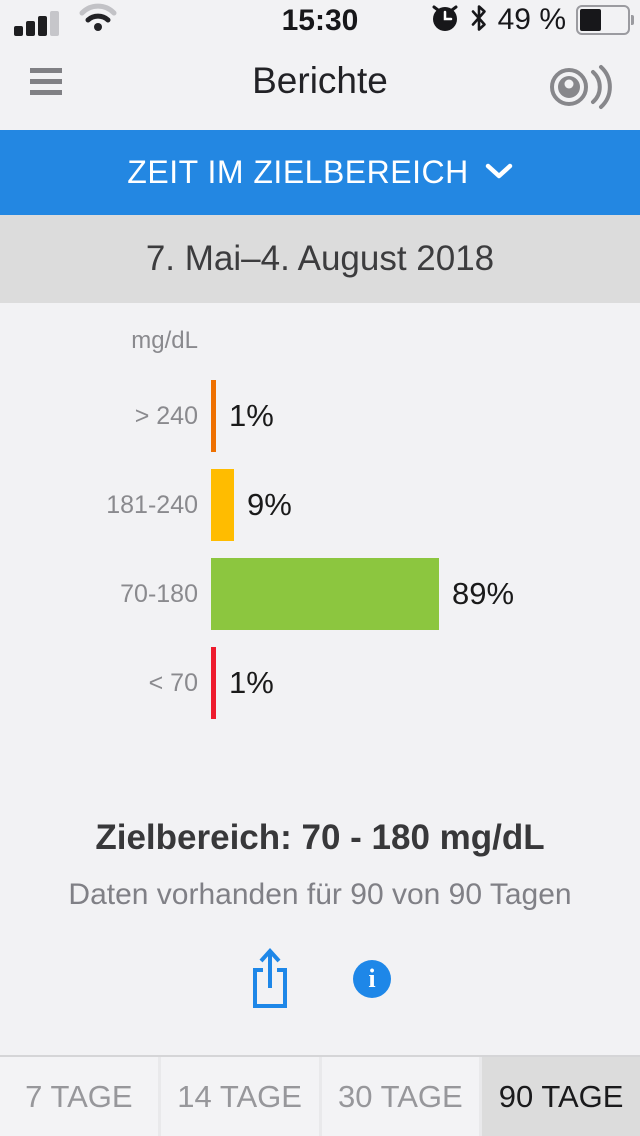  I want to click on chart-row: 70-180 89%, so click(320, 594).